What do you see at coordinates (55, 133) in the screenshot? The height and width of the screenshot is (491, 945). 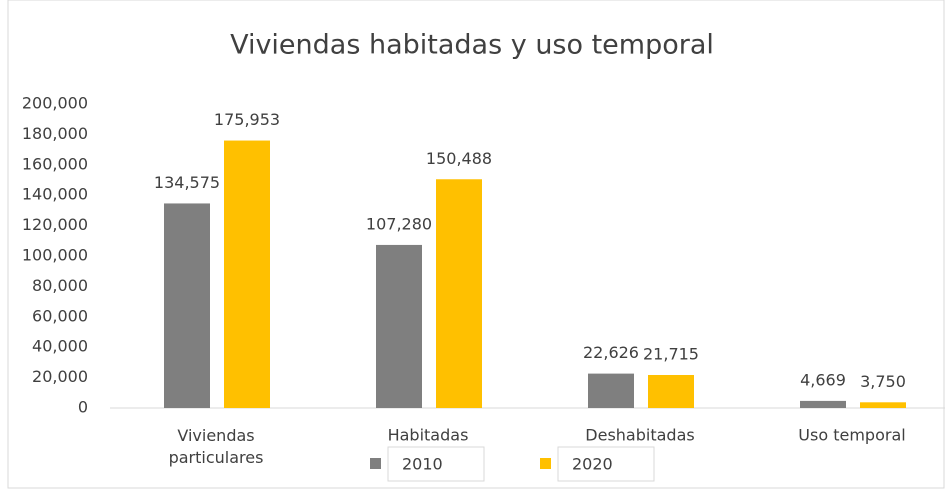 I see `y-tick-label: 180,000` at bounding box center [55, 133].